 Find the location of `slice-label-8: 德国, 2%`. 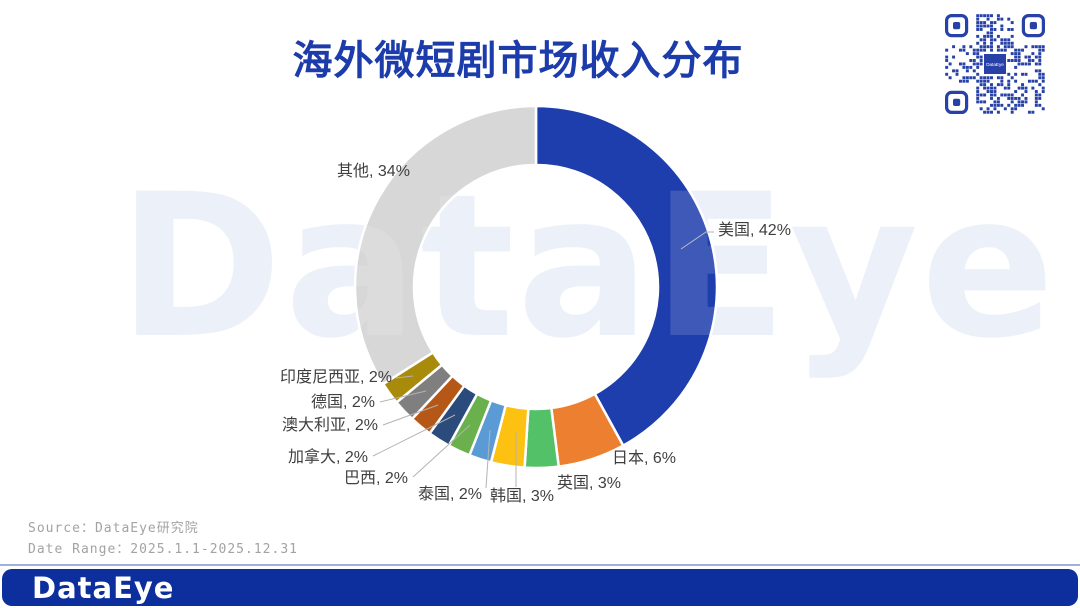

slice-label-8: 德国, 2% is located at coordinates (343, 402).